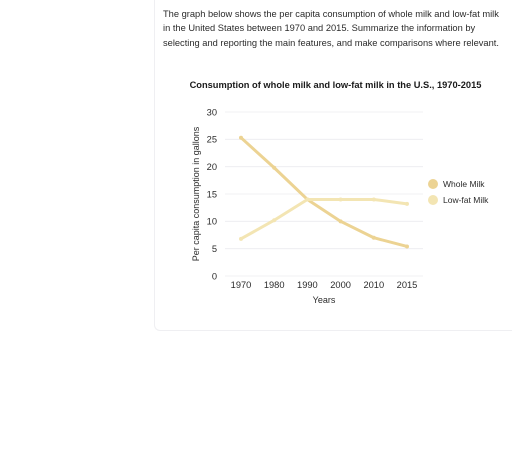  I want to click on x-axis-ticks: 1970 1980 1990 2000 2010 2015, so click(324, 285).